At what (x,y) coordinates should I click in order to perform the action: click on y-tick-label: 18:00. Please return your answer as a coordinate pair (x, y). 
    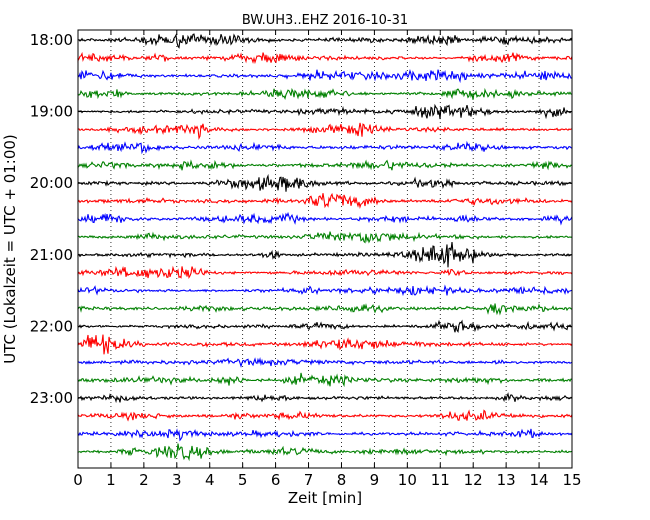
    Looking at the image, I should click on (51, 40).